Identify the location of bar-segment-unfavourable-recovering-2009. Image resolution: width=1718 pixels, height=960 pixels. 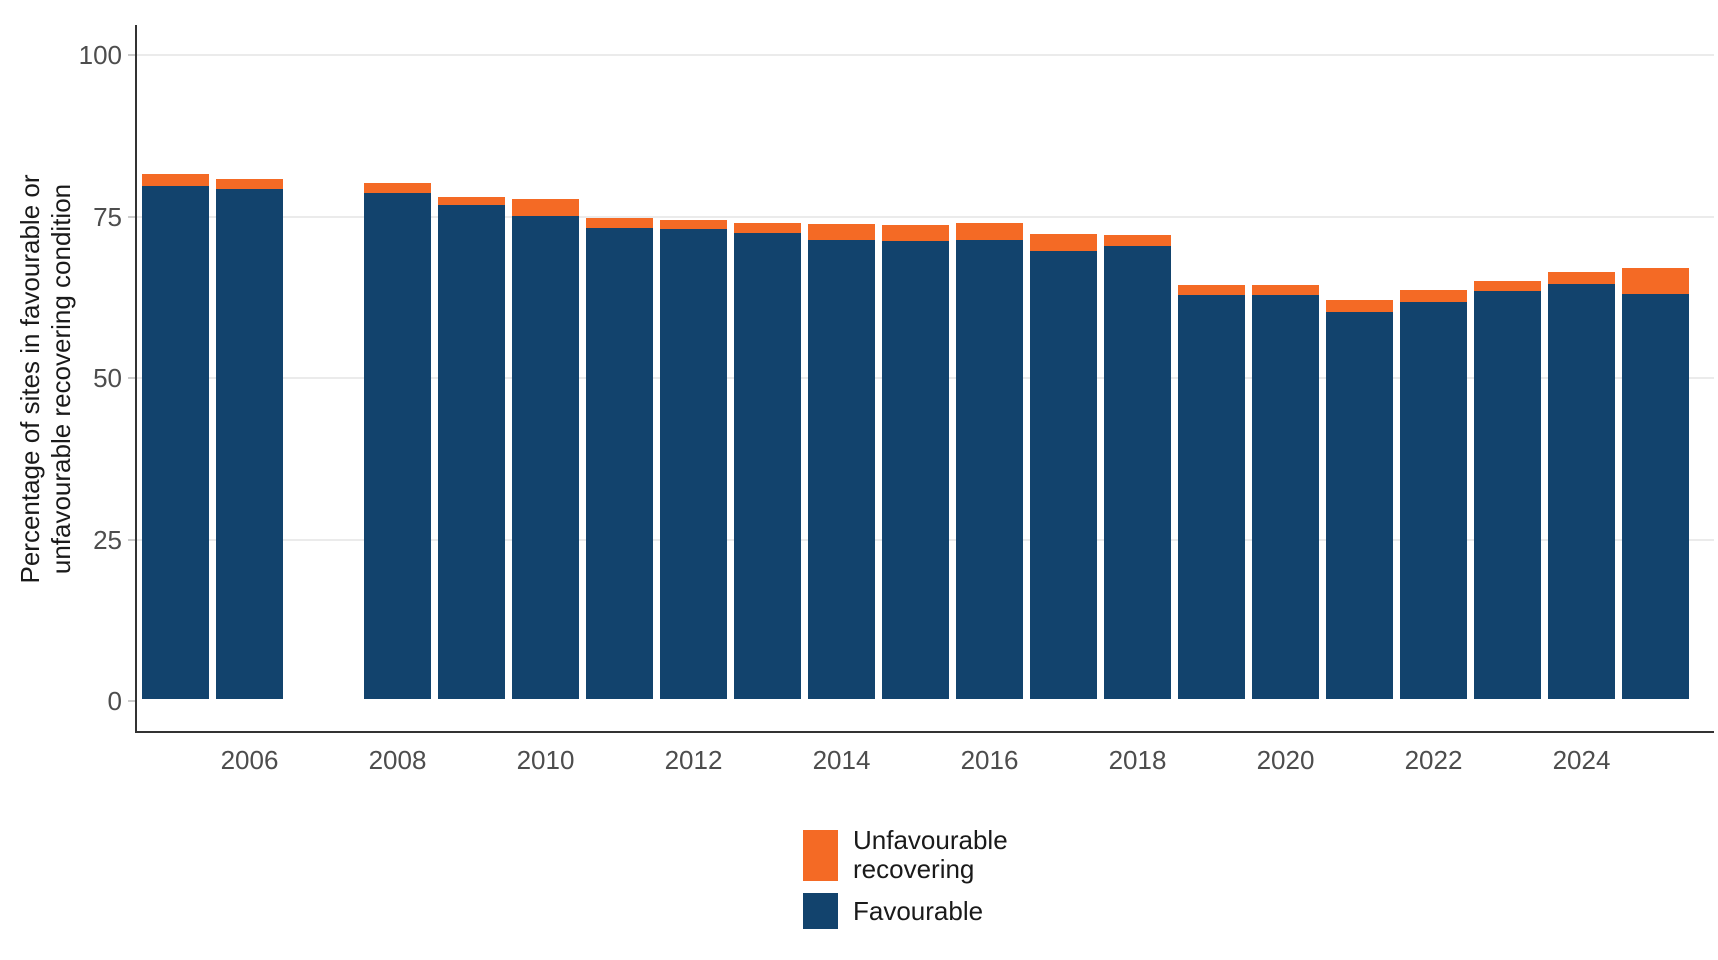
(471, 201).